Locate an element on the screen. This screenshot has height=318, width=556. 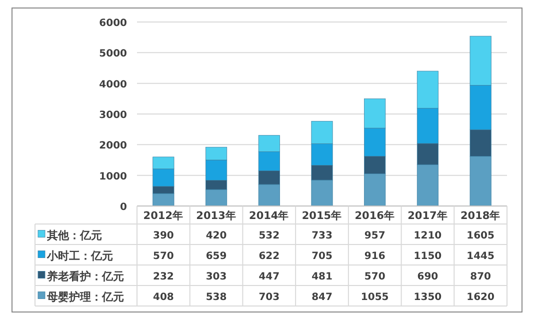
data-label: 703 is located at coordinates (269, 297).